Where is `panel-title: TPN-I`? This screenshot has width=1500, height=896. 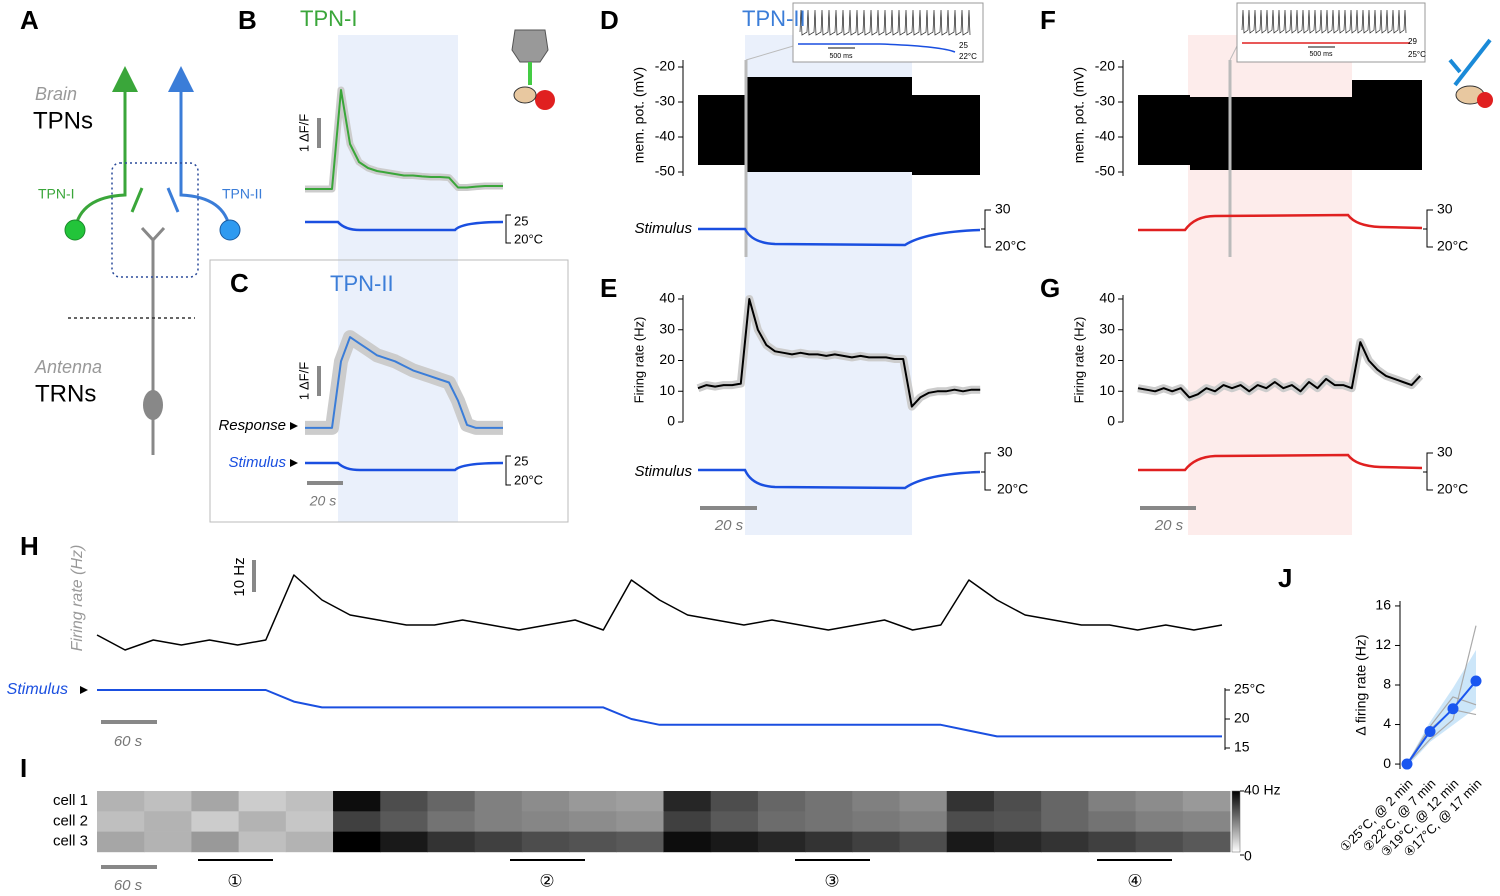
panel-title: TPN-I is located at coordinates (328, 18).